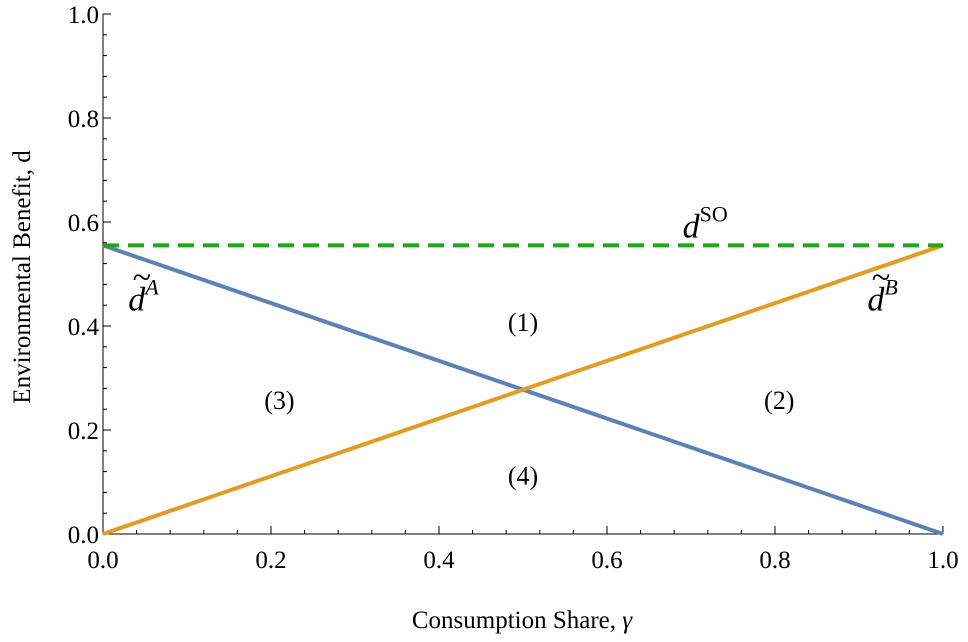 Image resolution: width=968 pixels, height=642 pixels. Describe the element at coordinates (606, 560) in the screenshot. I see `x-tick-label: 0.6` at that location.